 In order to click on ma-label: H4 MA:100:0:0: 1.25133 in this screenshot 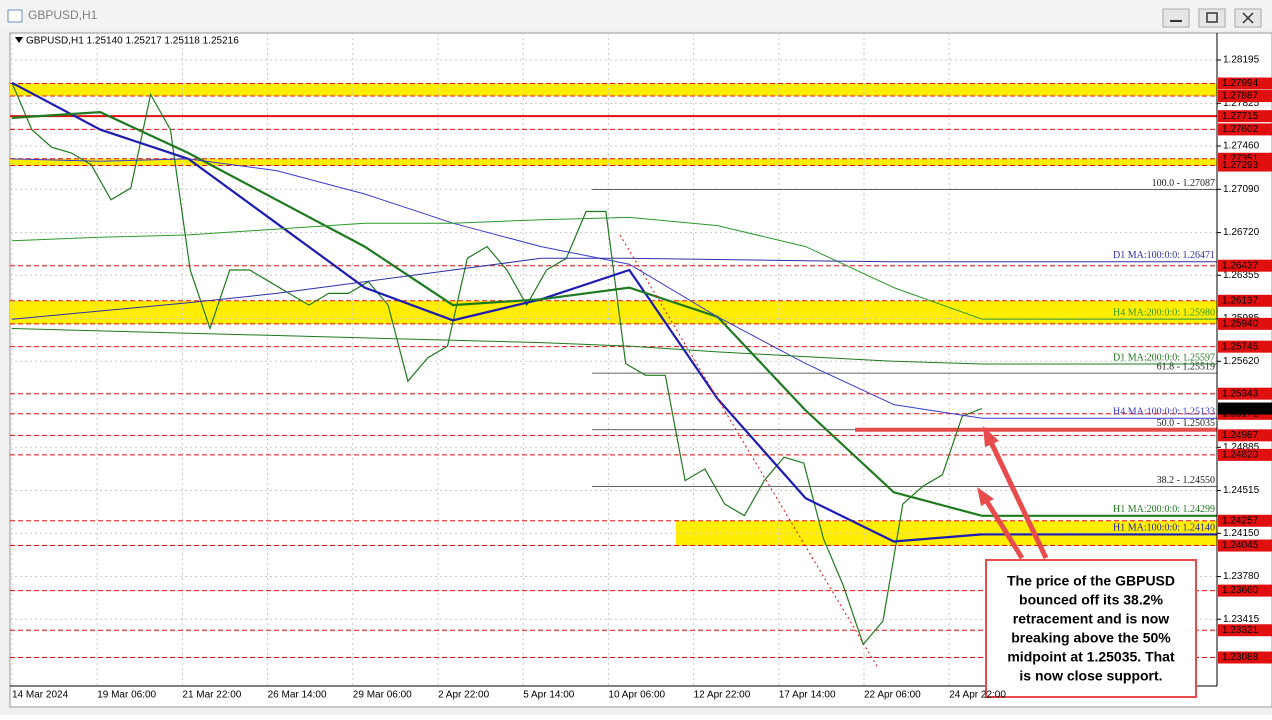, I will do `click(1164, 412)`.